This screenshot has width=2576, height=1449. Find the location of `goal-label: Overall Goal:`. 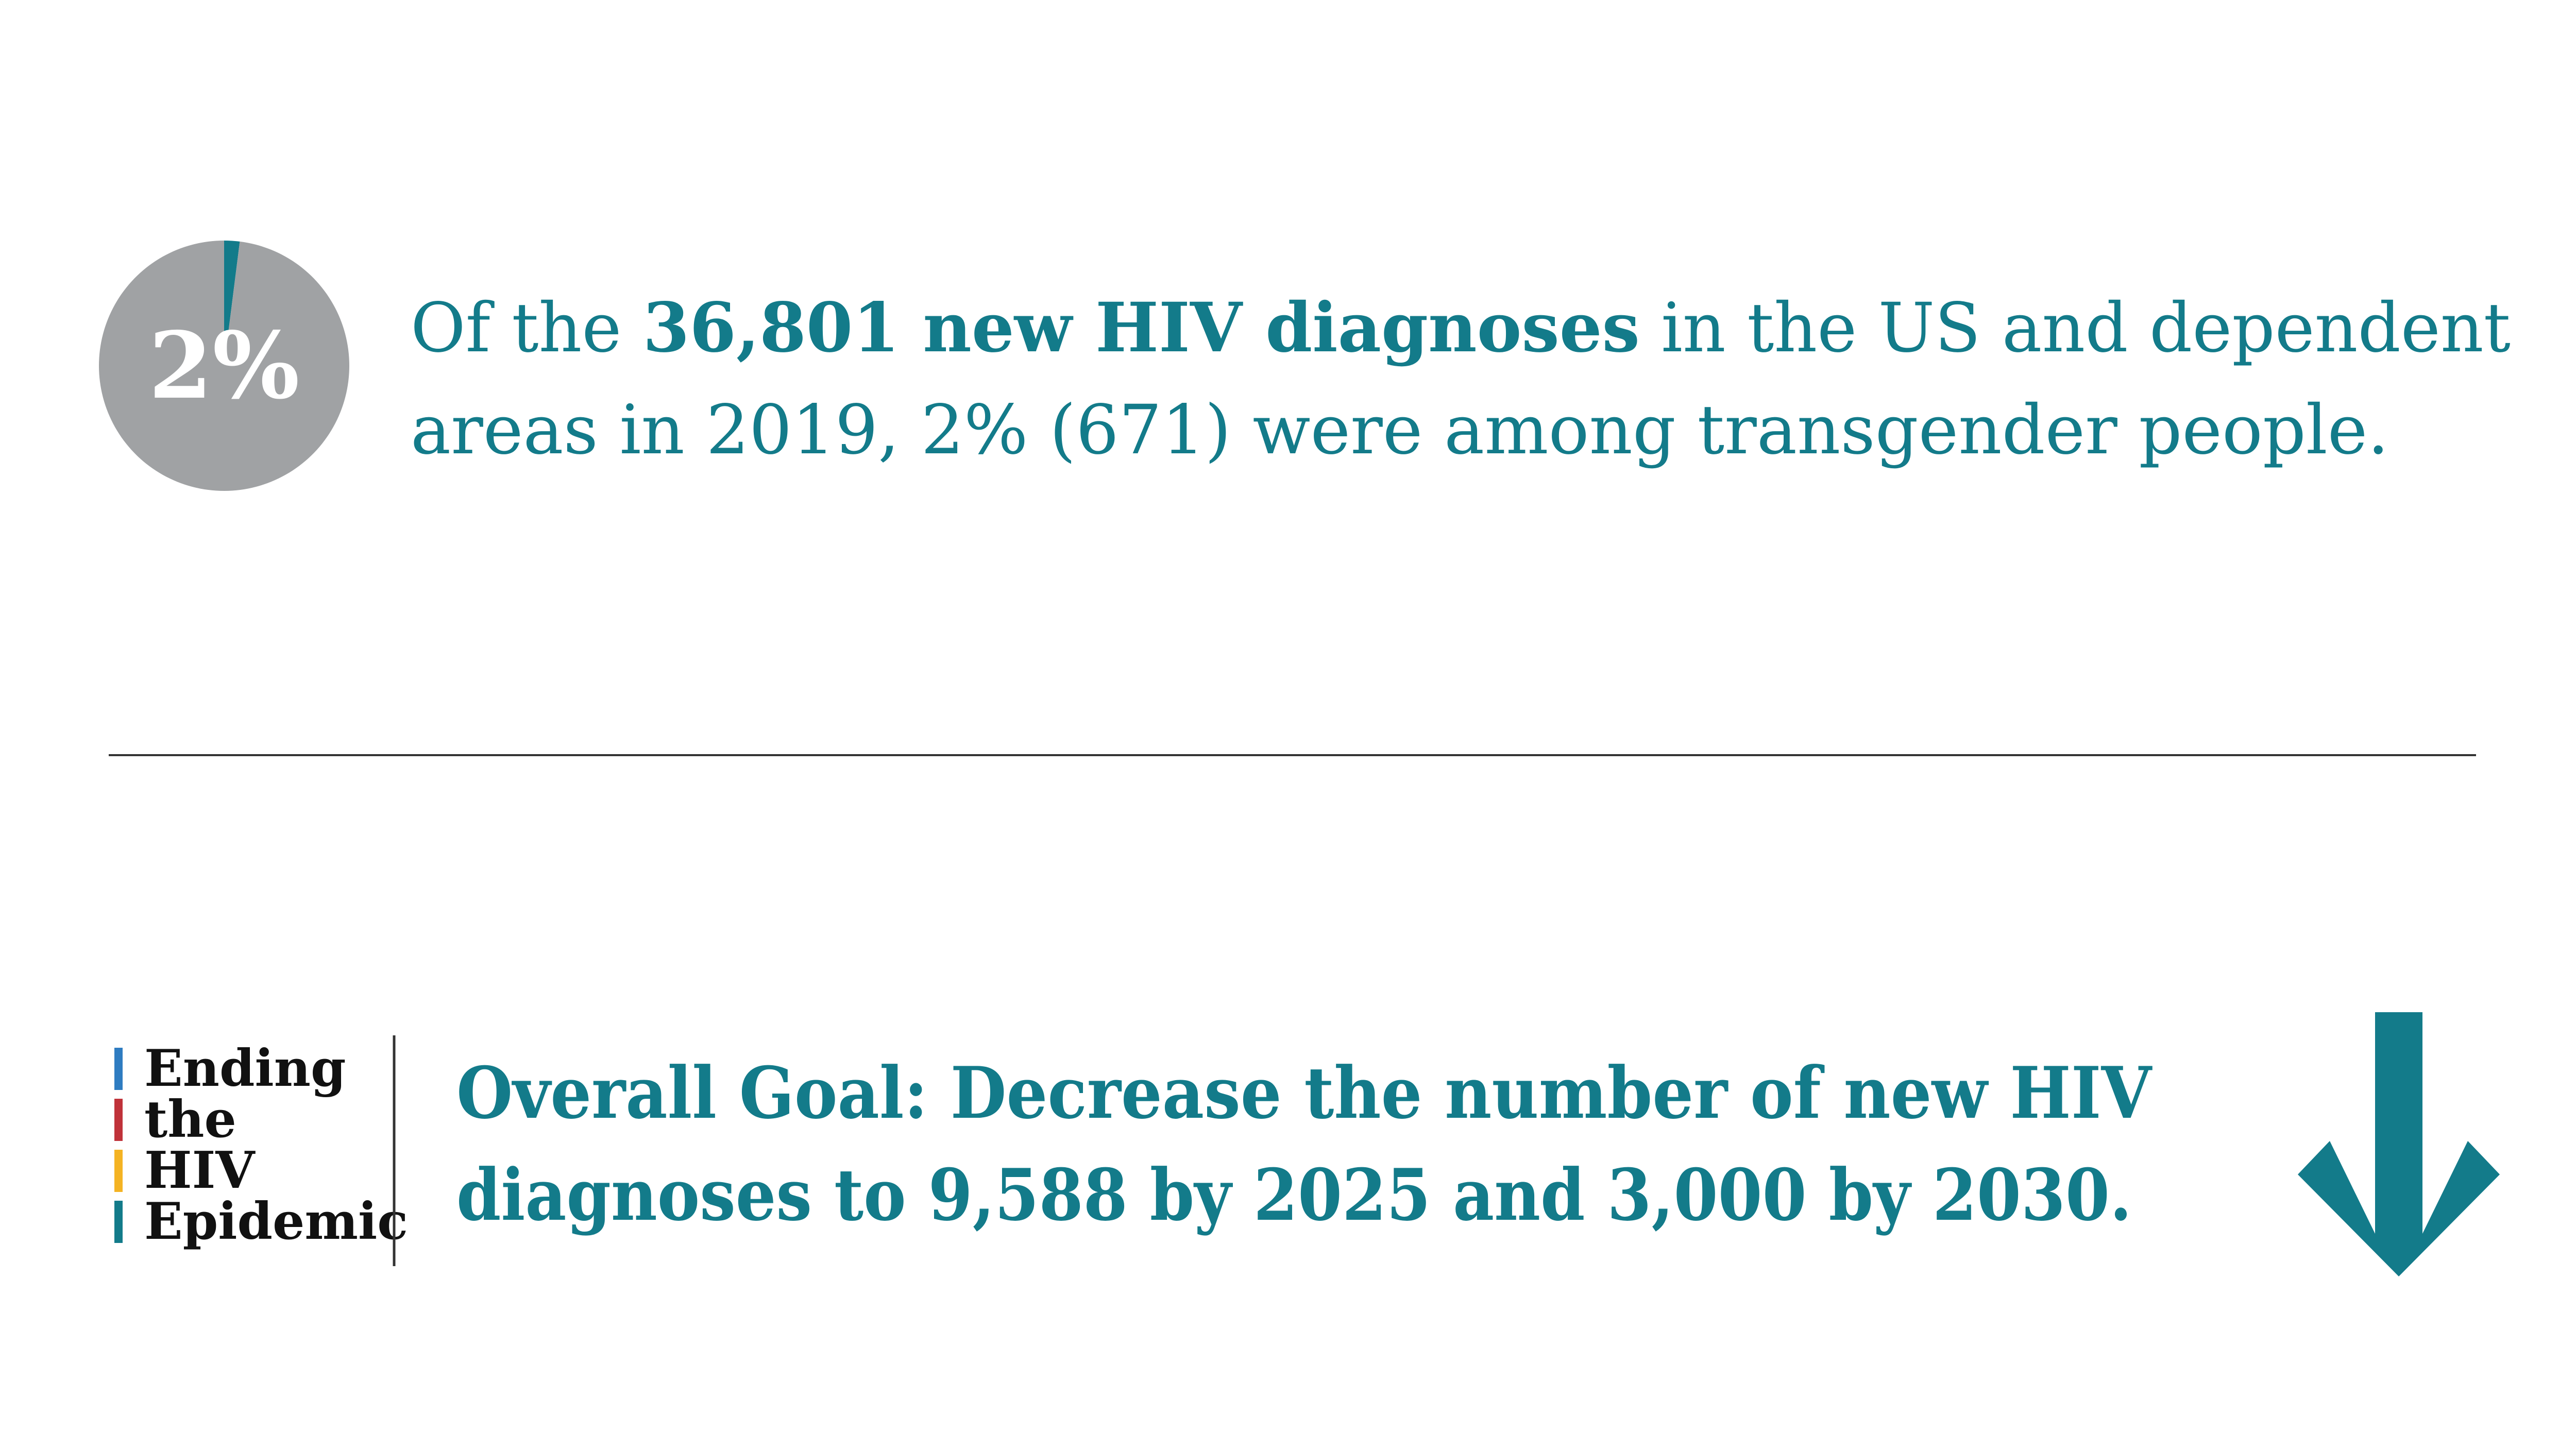

goal-label: Overall Goal: is located at coordinates (692, 1093).